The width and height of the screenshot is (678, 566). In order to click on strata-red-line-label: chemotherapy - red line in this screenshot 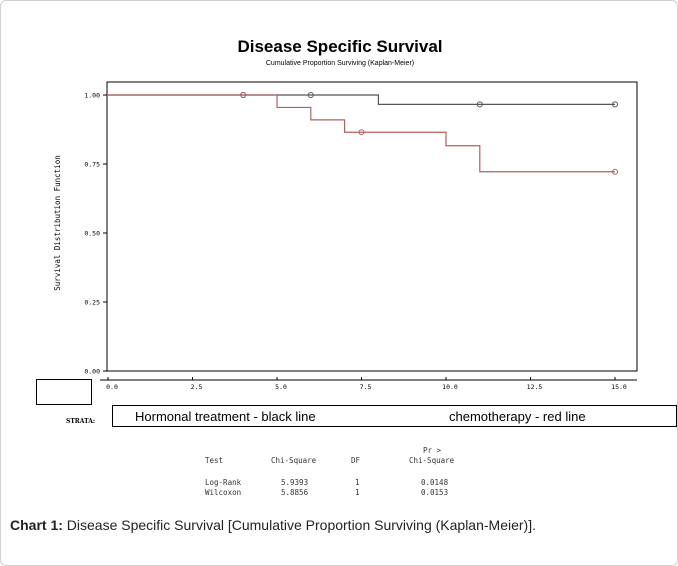, I will do `click(517, 416)`.